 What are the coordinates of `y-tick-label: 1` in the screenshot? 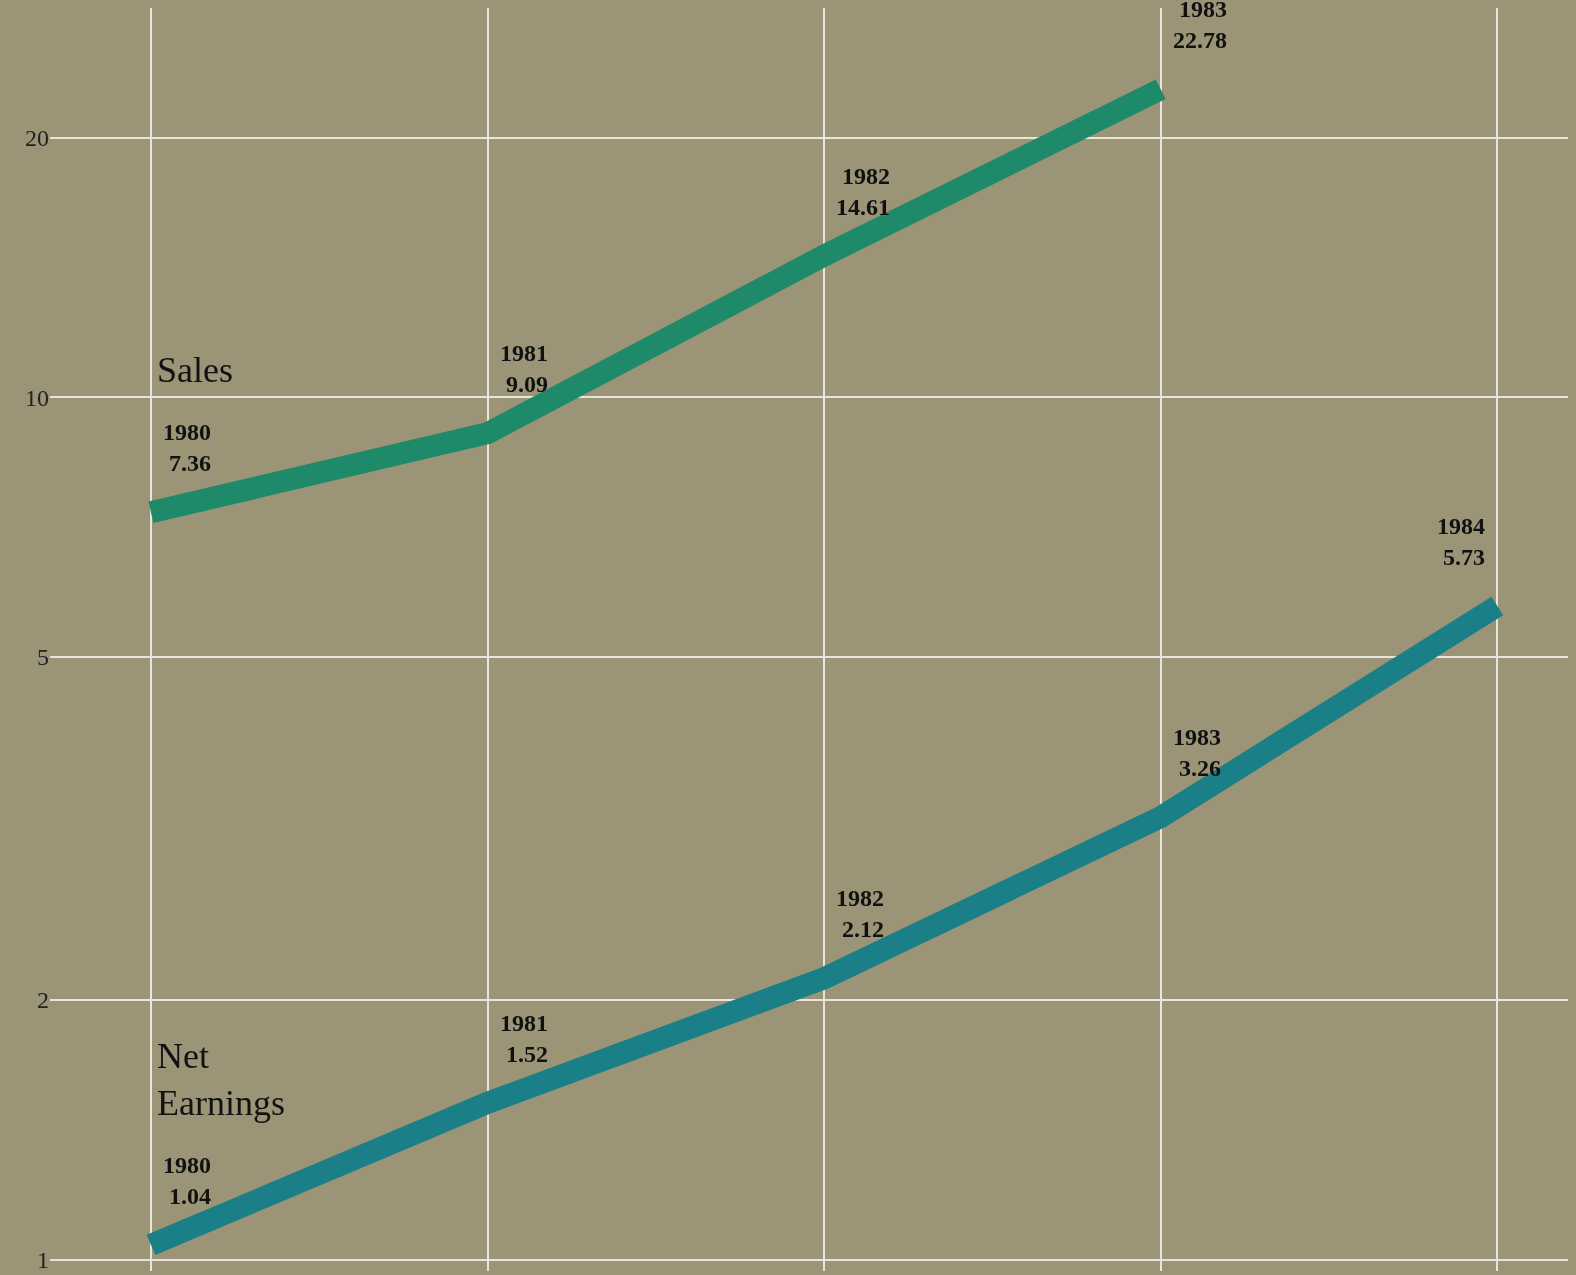 It's located at (43, 1260).